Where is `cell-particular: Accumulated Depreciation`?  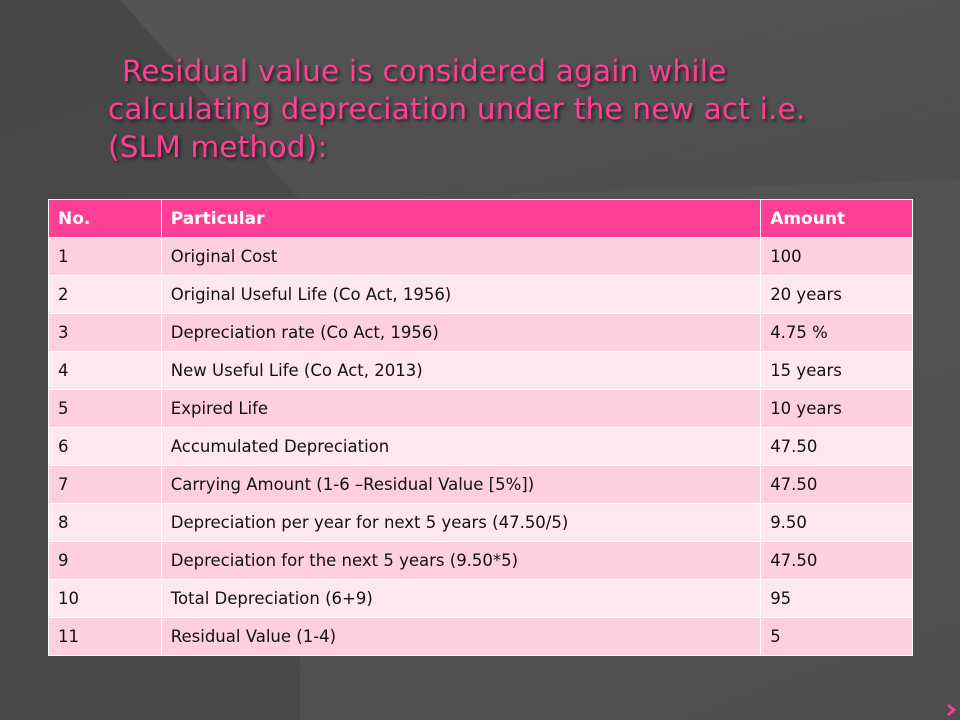 cell-particular: Accumulated Depreciation is located at coordinates (461, 446).